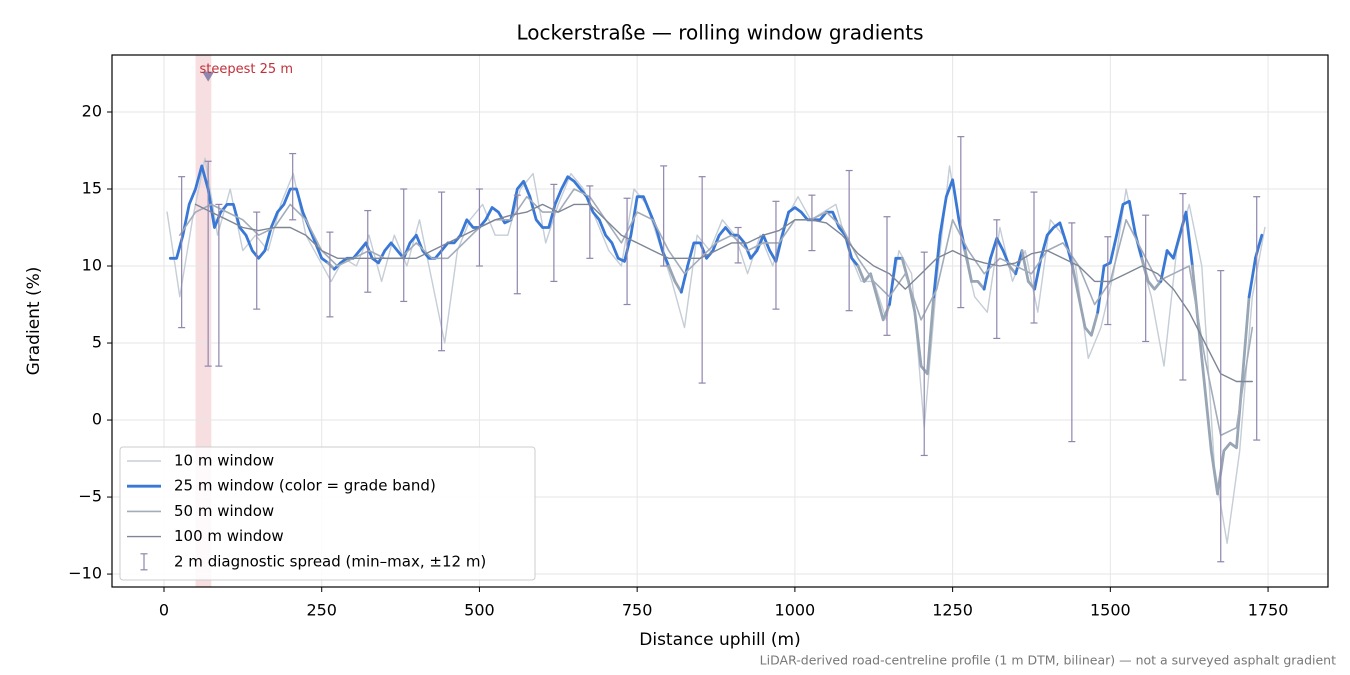 This screenshot has width=1350, height=675. Describe the element at coordinates (85, 573) in the screenshot. I see `y-tick-label: −10` at that location.